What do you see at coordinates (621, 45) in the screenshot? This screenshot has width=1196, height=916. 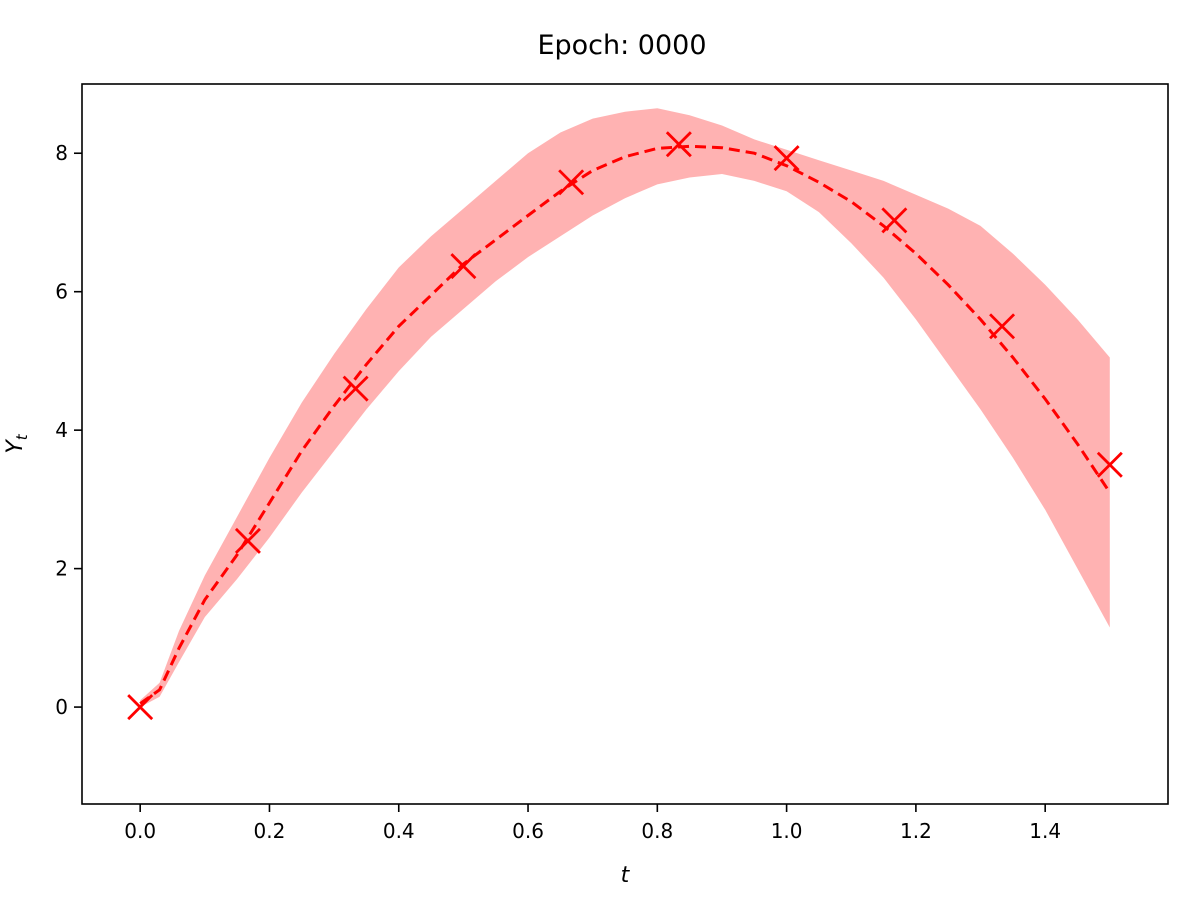 I see `chart-title: Epoch: 0000` at bounding box center [621, 45].